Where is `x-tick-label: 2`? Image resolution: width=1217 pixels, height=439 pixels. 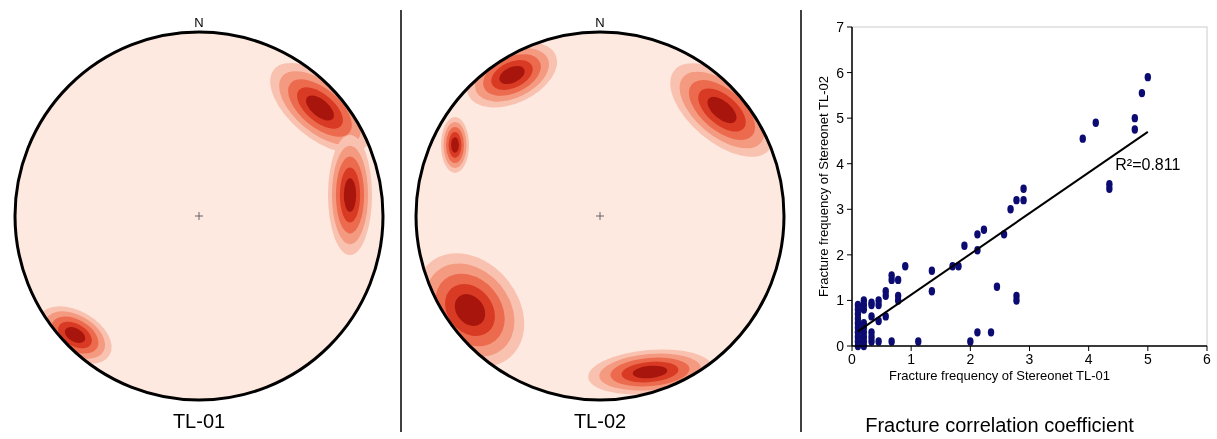 x-tick-label: 2 is located at coordinates (970, 359).